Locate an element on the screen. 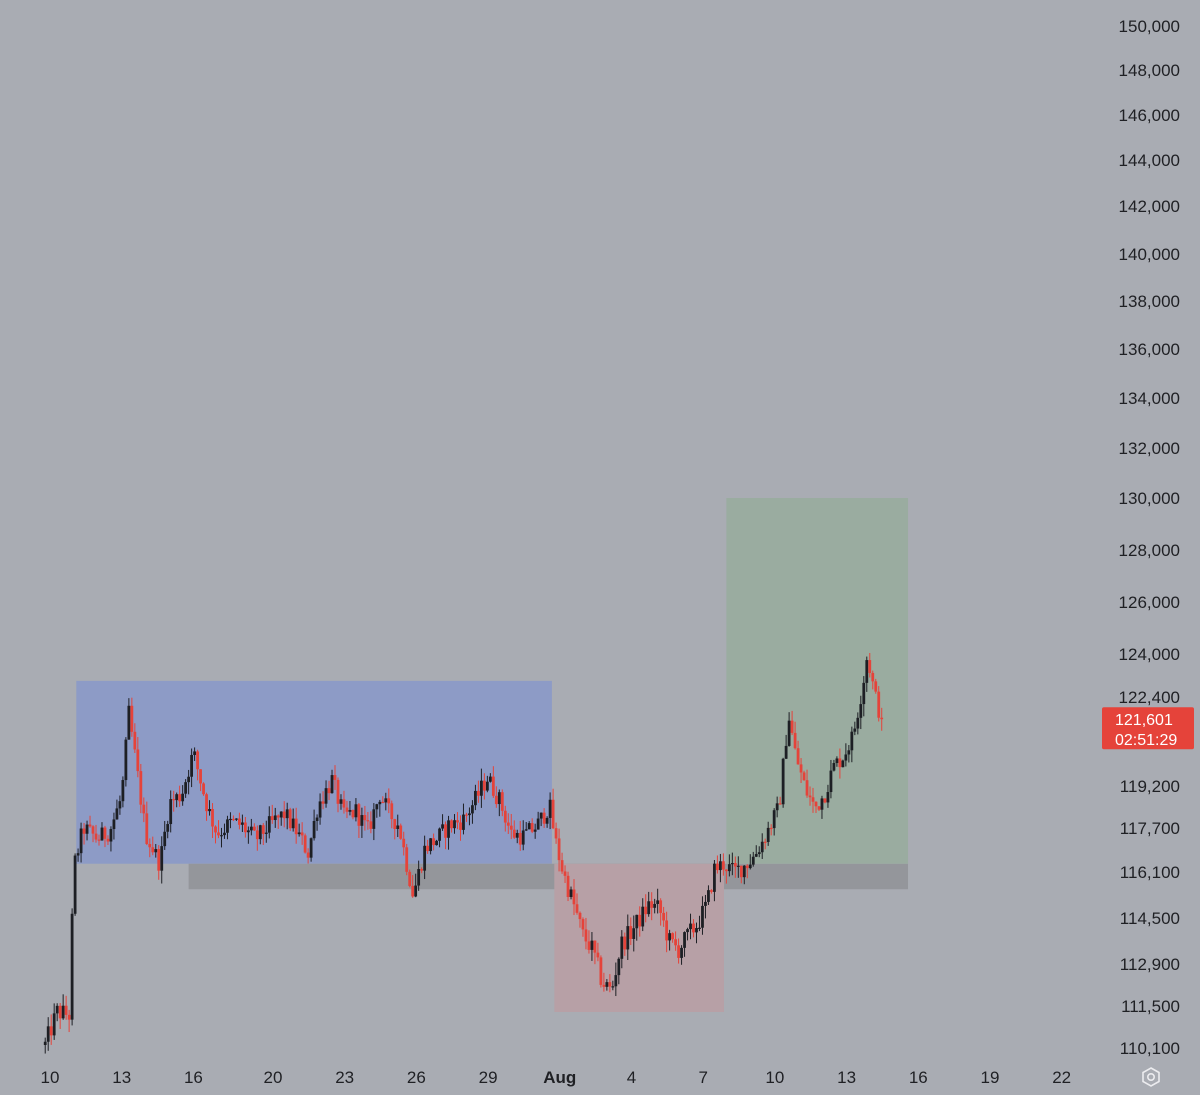 The width and height of the screenshot is (1200, 1095). x-axis: 10 13 16 20 23 26 29 Aug 4 7 10 13 16 19 22 is located at coordinates (556, 1077).